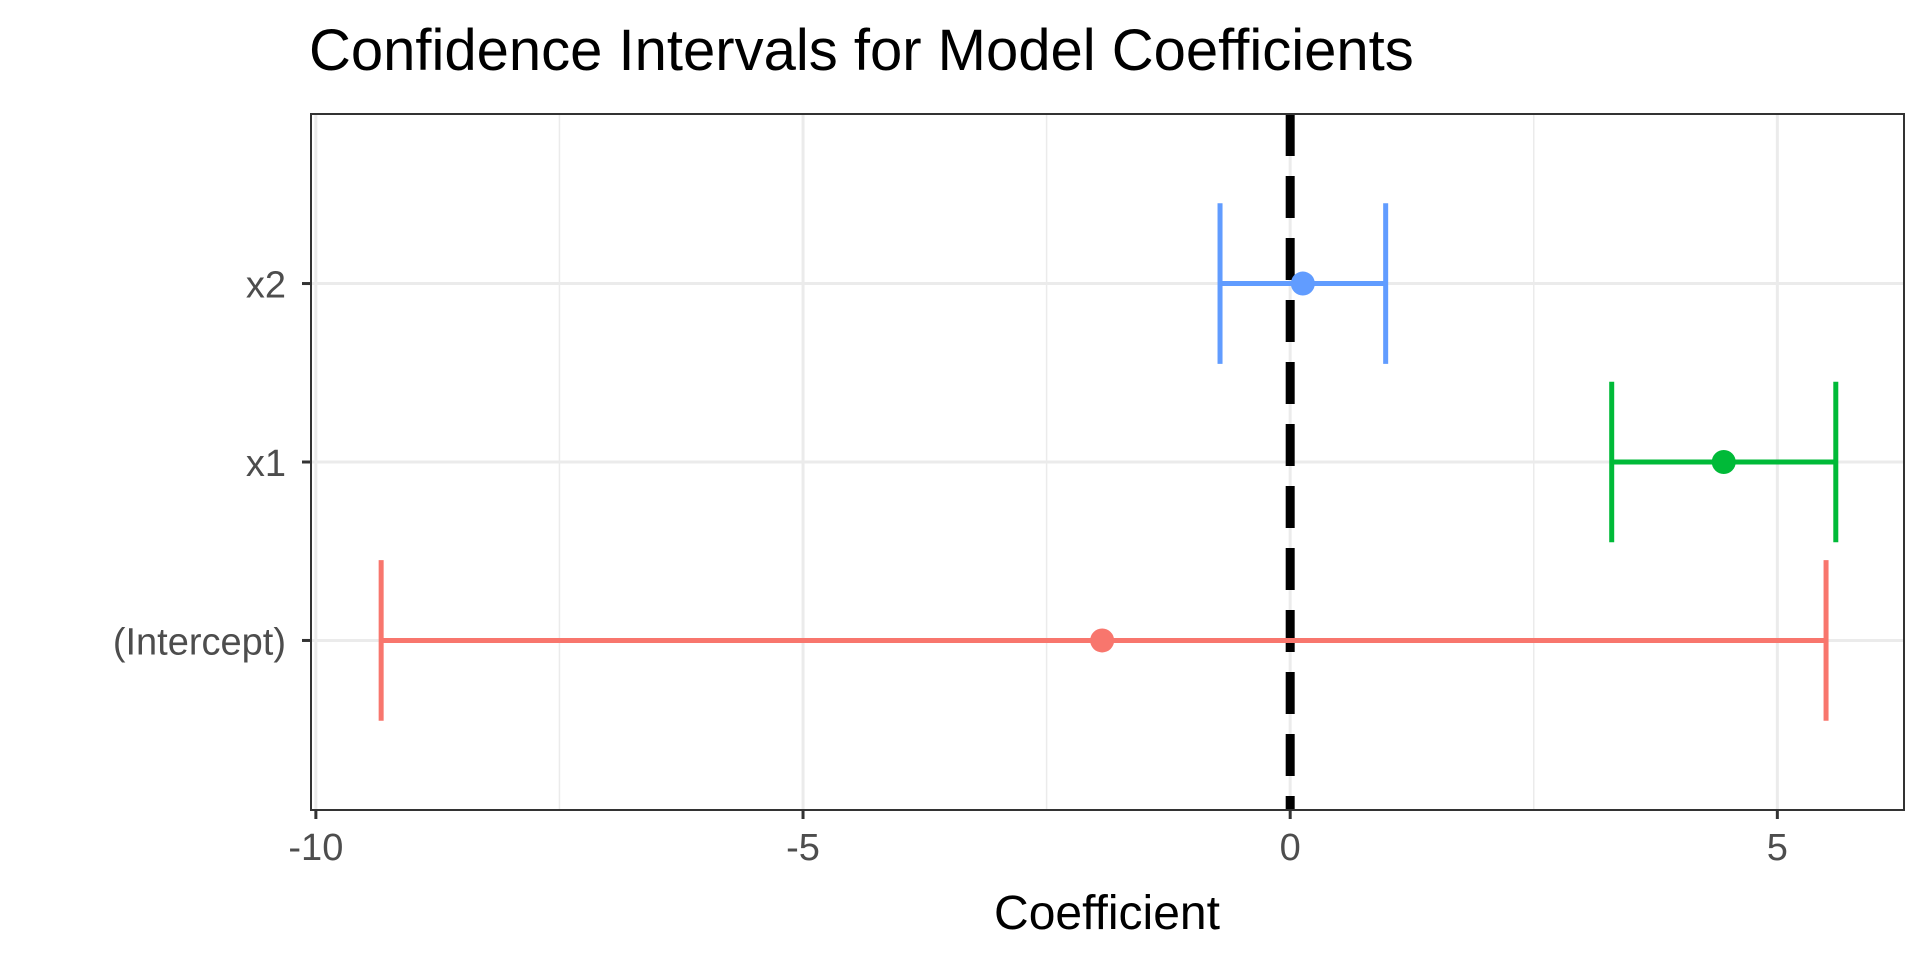 This screenshot has height=960, width=1920. What do you see at coordinates (199, 642) in the screenshot?
I see `y-tick-label: (Intercept)` at bounding box center [199, 642].